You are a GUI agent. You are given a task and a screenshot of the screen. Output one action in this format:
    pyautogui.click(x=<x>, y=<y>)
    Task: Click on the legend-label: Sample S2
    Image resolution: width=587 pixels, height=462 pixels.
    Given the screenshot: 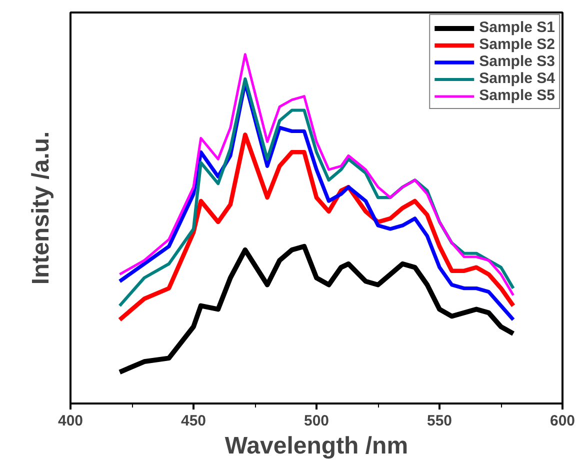 What is the action you would take?
    pyautogui.click(x=517, y=44)
    